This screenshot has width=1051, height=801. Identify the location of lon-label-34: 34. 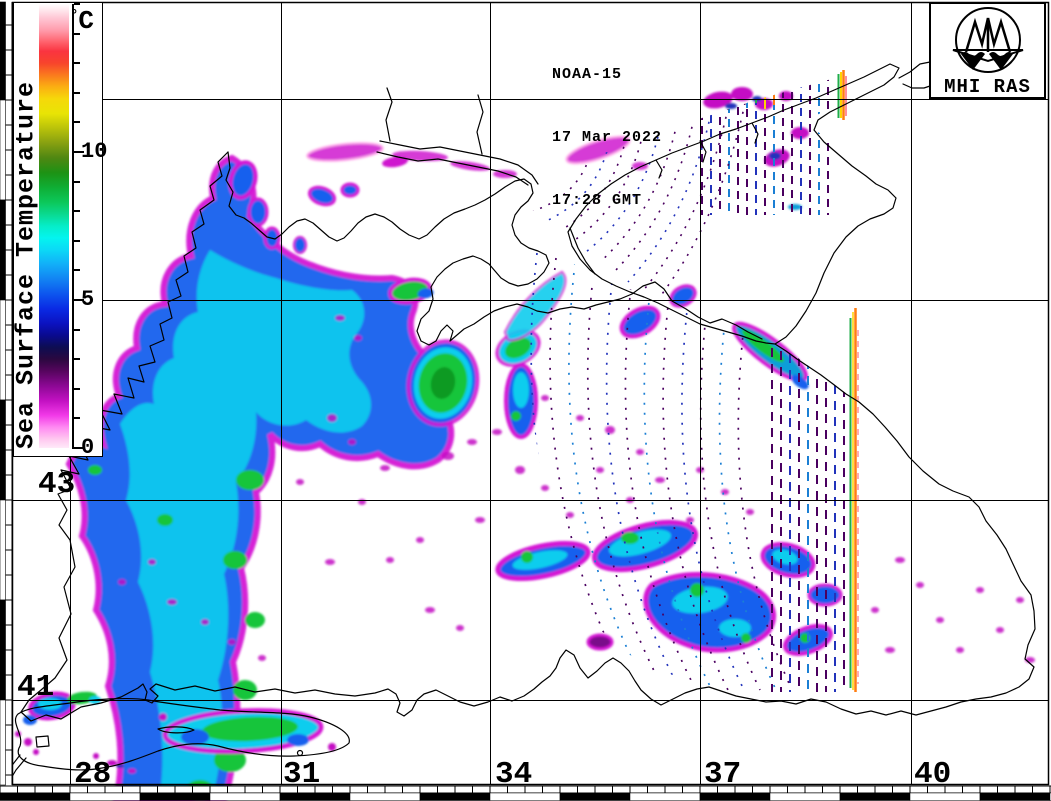
(514, 774).